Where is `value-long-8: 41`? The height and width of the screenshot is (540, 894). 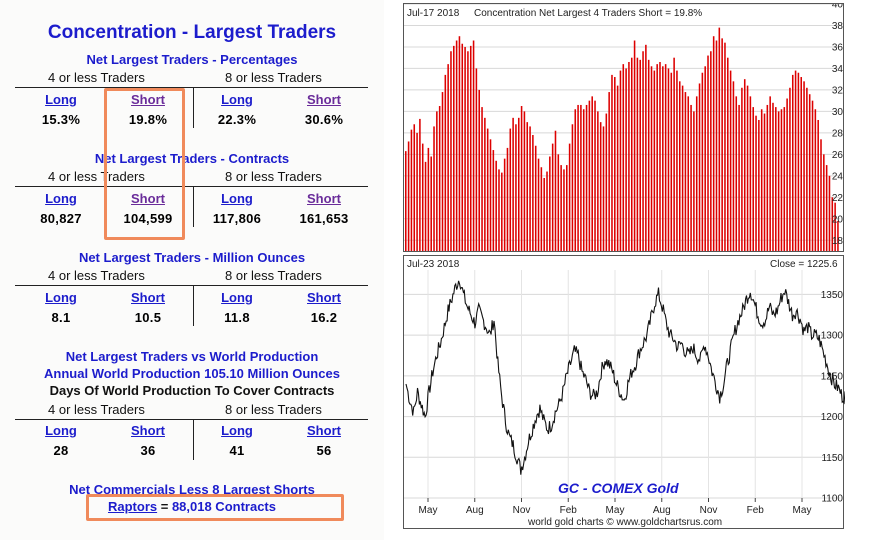
value-long-8: 41 is located at coordinates (237, 450).